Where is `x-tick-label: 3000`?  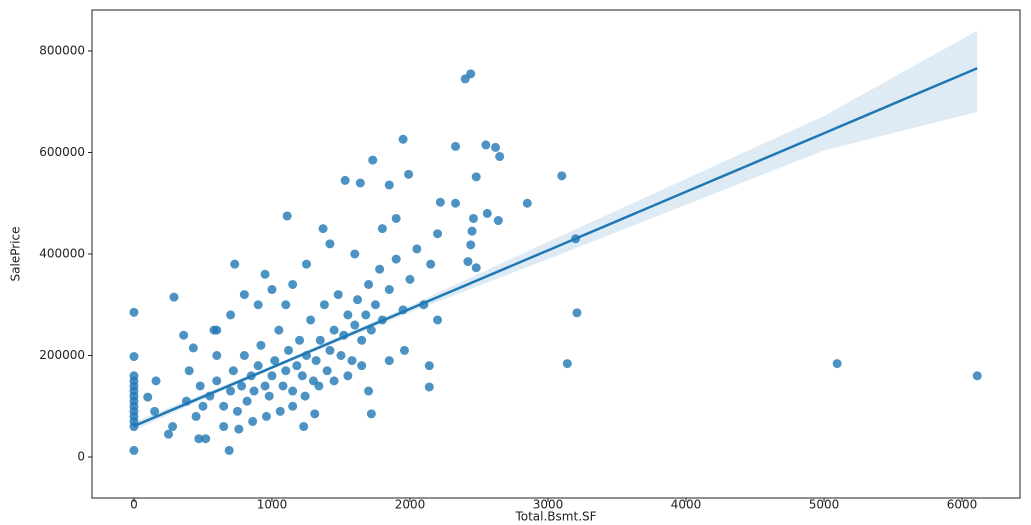 x-tick-label: 3000 is located at coordinates (548, 505).